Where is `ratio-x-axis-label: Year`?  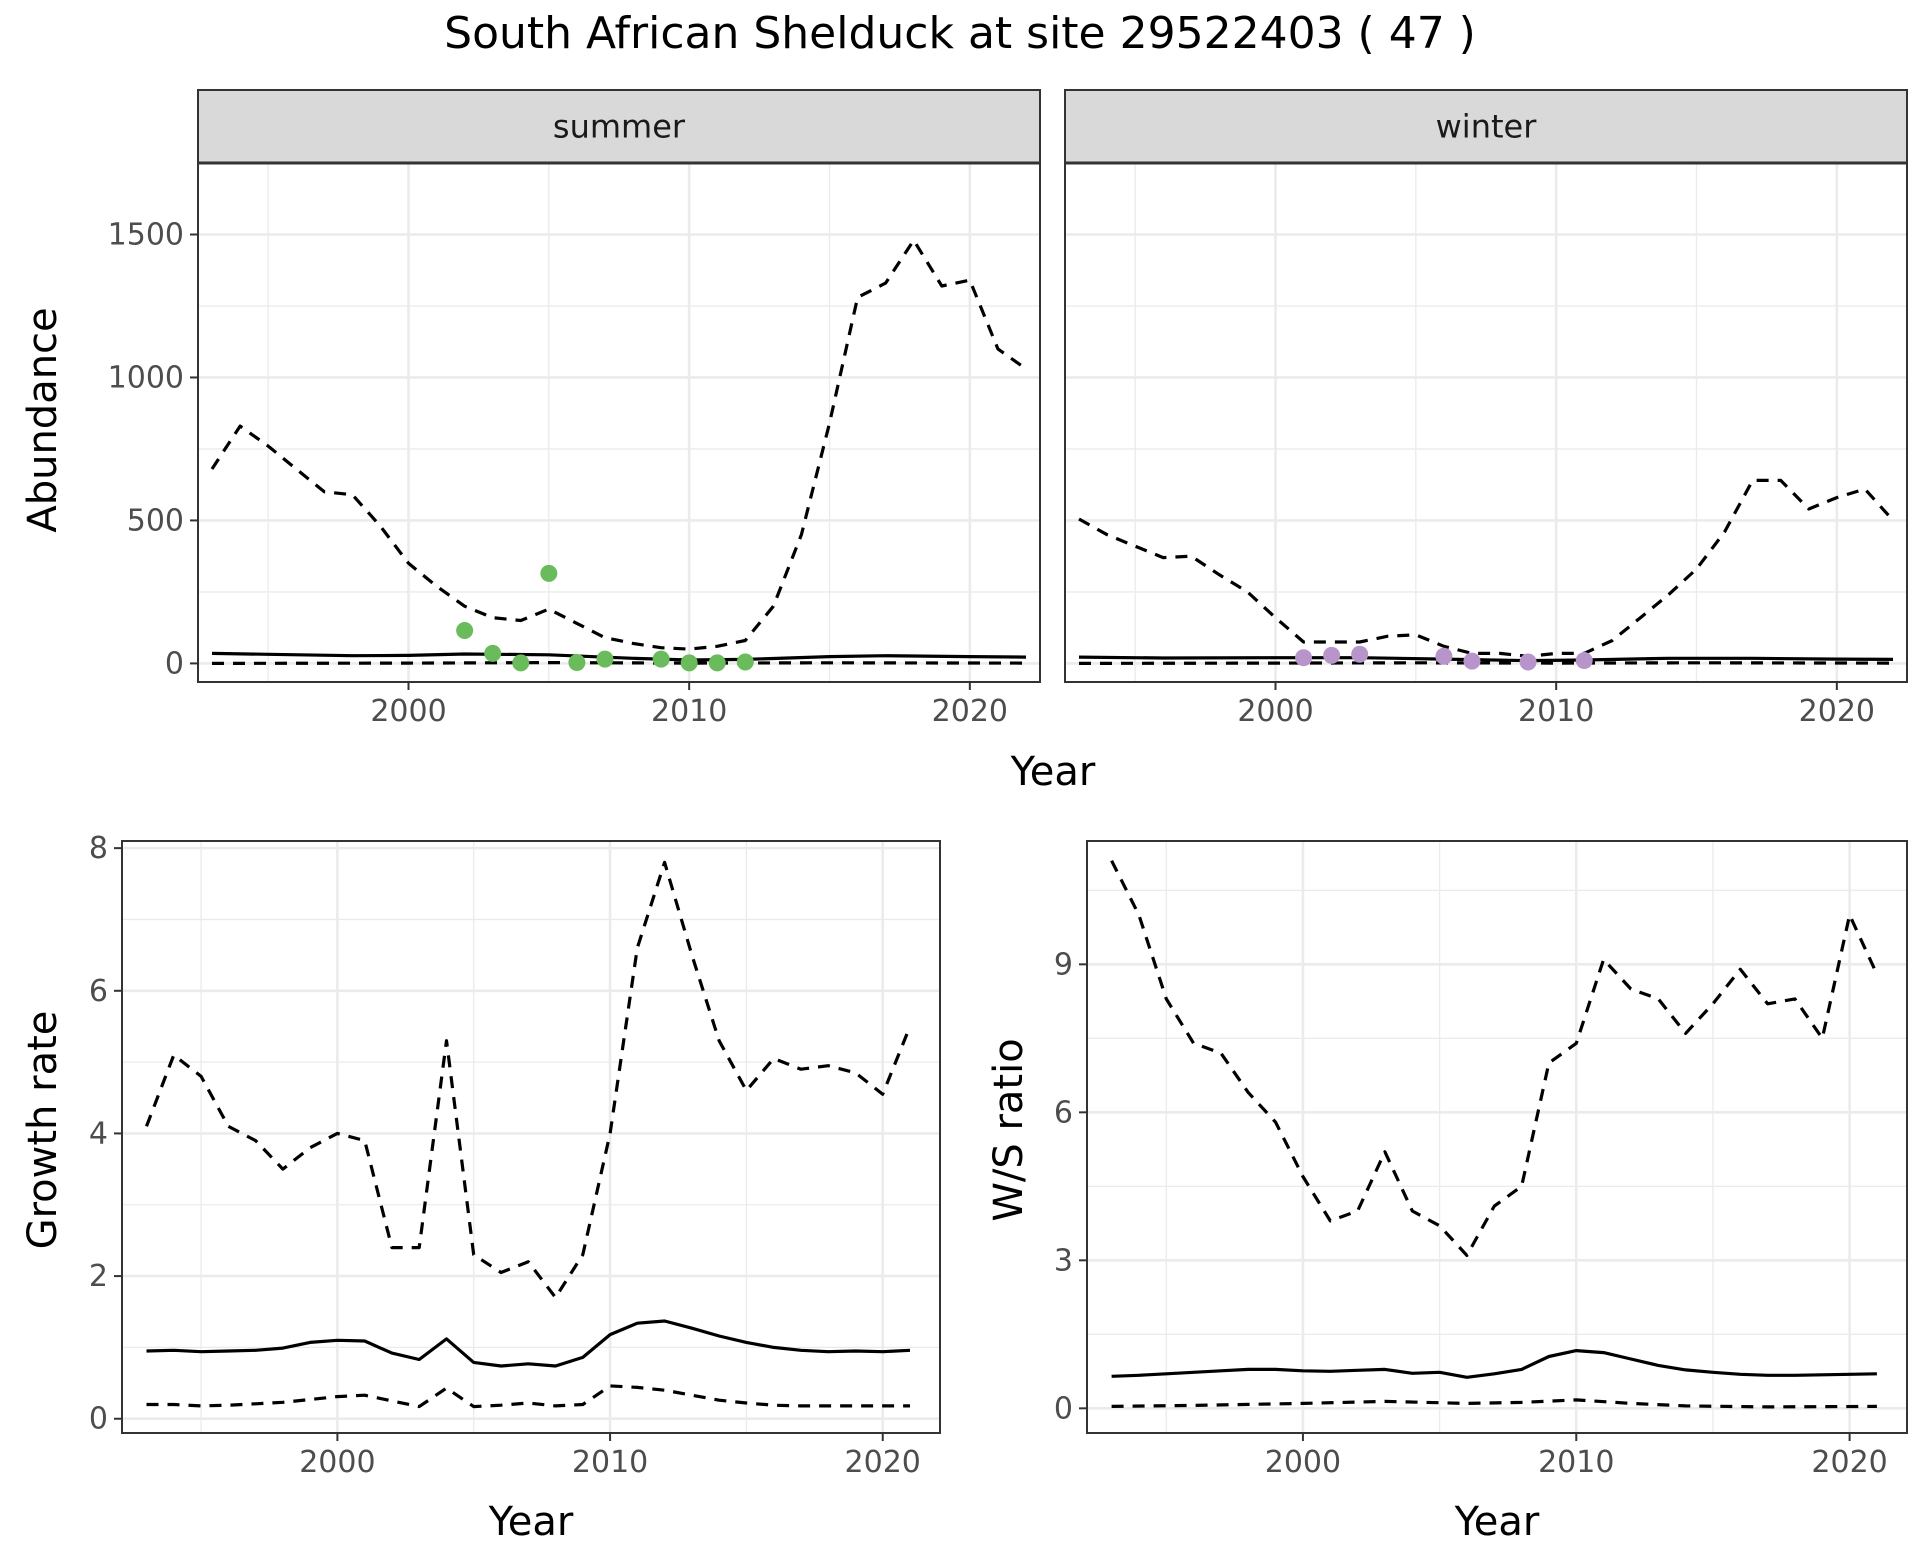
ratio-x-axis-label: Year is located at coordinates (1497, 1522).